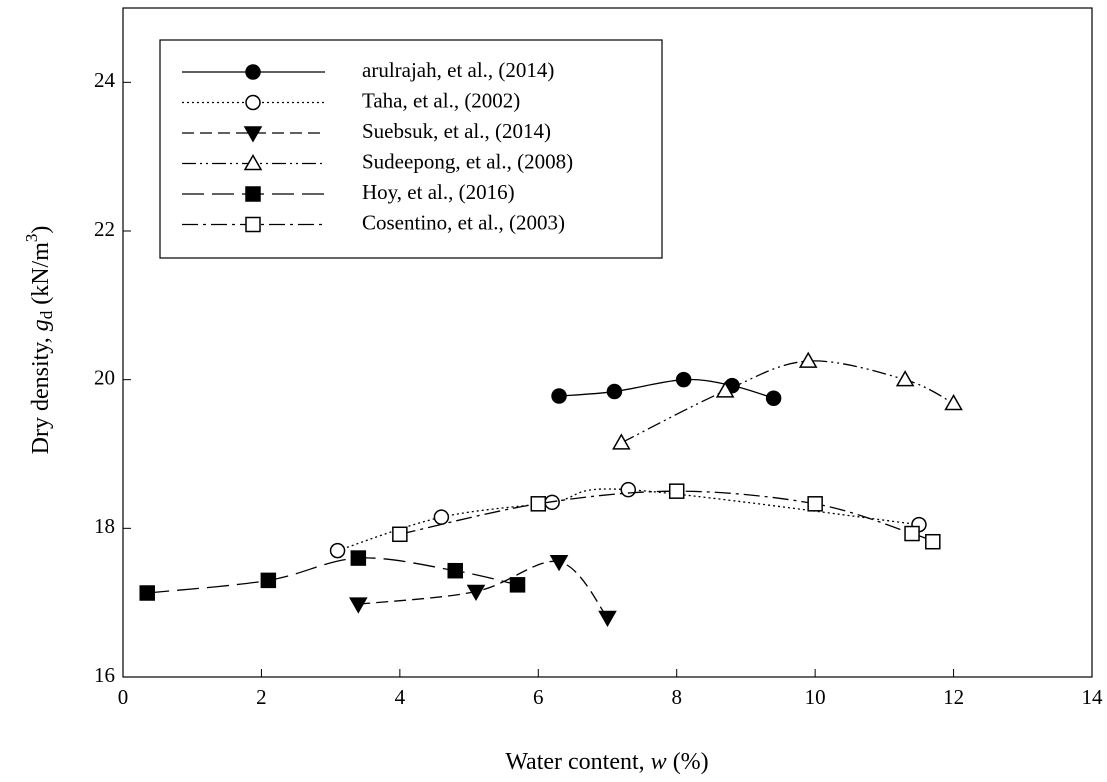 This screenshot has height=782, width=1107. I want to click on y-label-part: ), so click(41, 230).